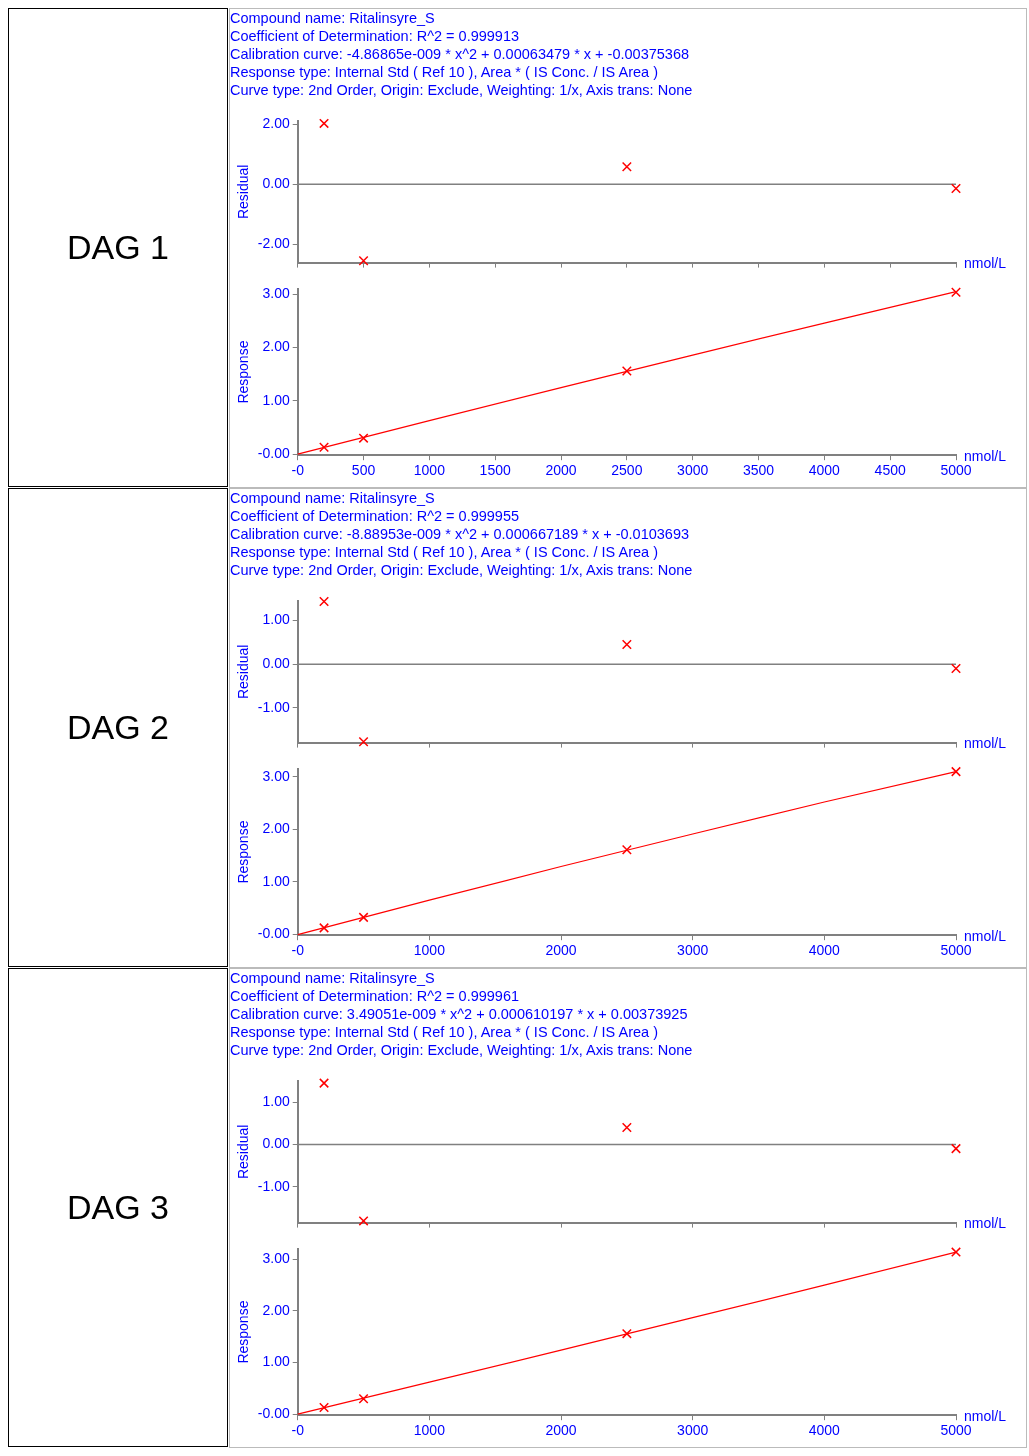 This screenshot has height=1456, width=1029. What do you see at coordinates (890, 470) in the screenshot?
I see `x-tick-label: 4500` at bounding box center [890, 470].